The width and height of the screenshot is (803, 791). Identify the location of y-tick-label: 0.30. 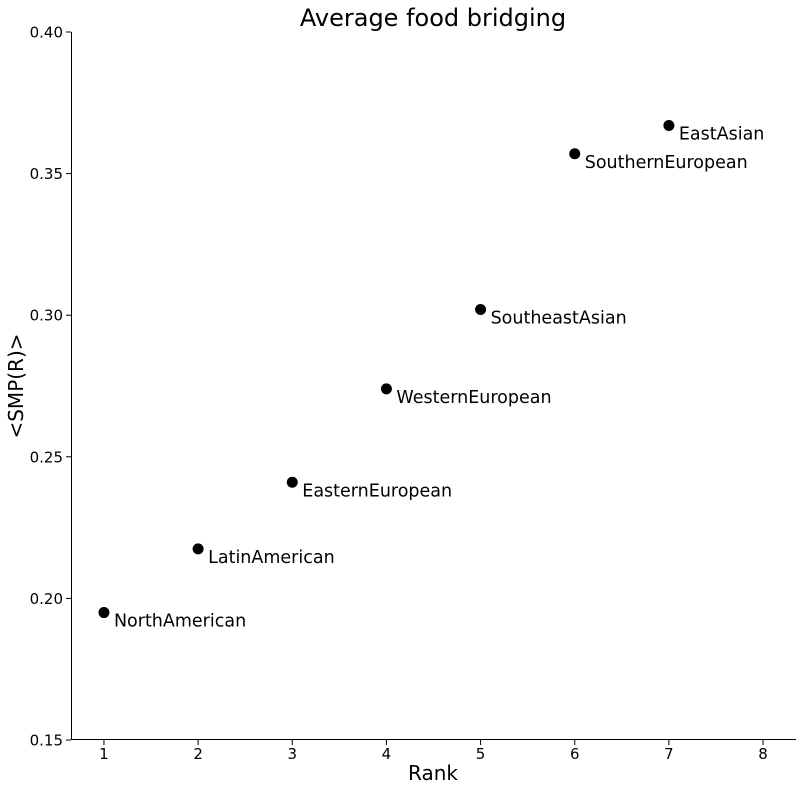
(46, 316).